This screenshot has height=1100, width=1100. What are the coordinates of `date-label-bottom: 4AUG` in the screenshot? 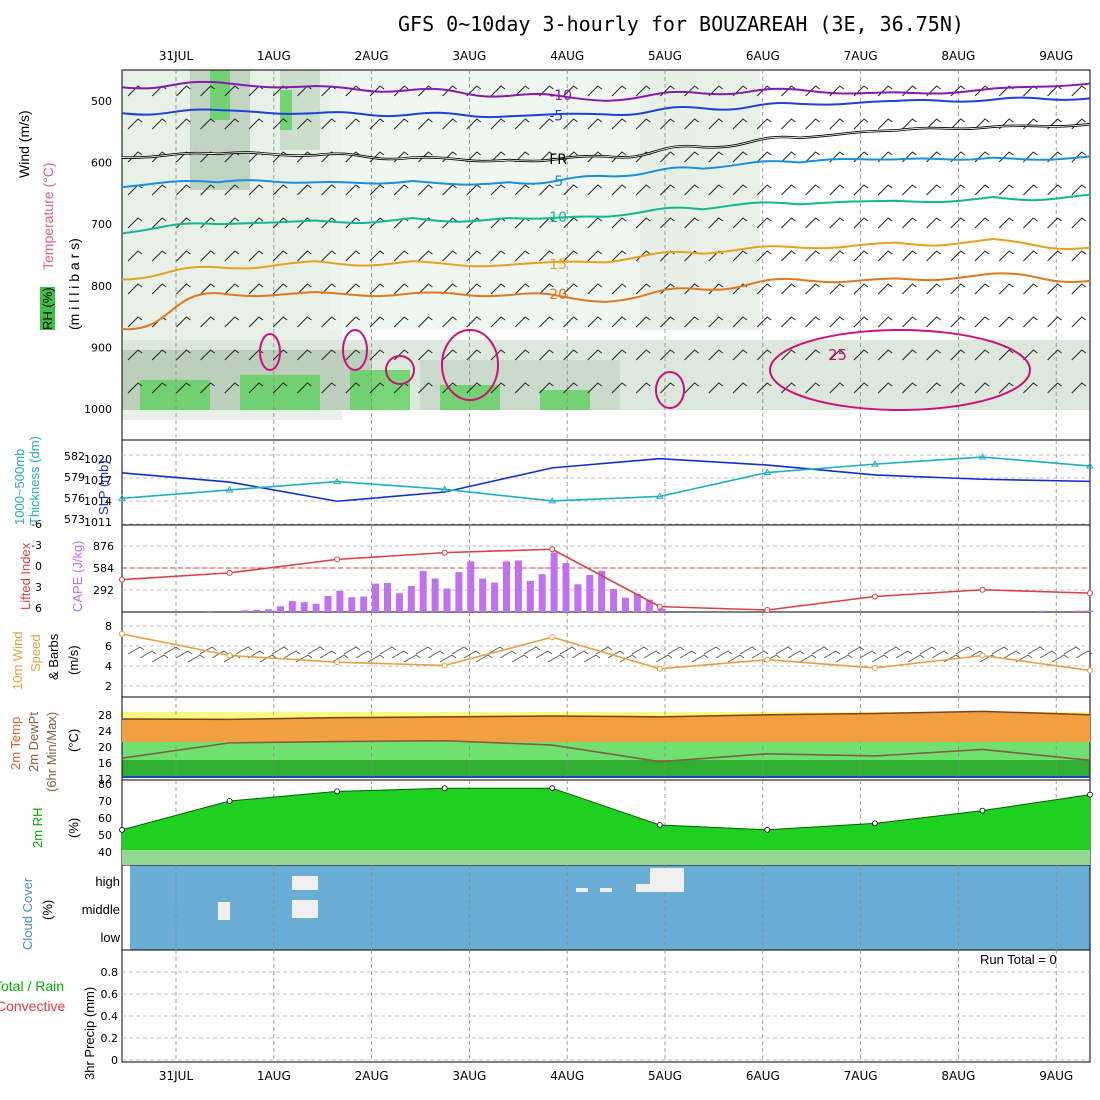 It's located at (567, 1076).